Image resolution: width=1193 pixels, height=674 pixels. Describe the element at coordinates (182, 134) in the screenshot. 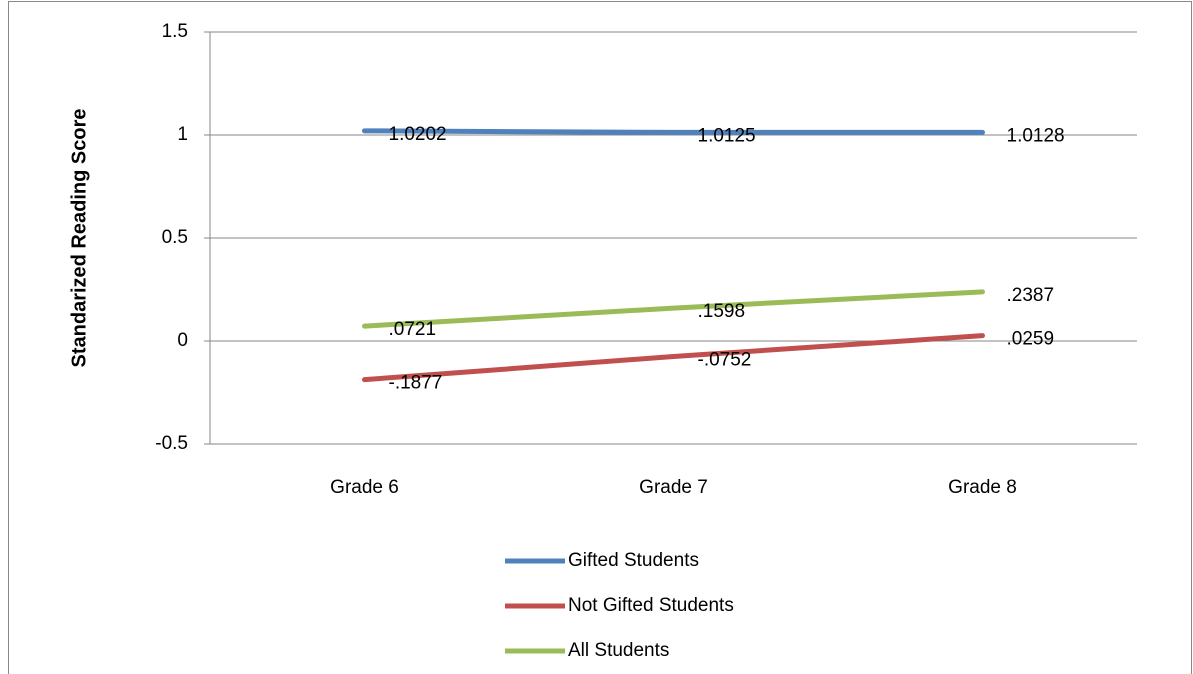

I see `y-tick-label: 1` at that location.